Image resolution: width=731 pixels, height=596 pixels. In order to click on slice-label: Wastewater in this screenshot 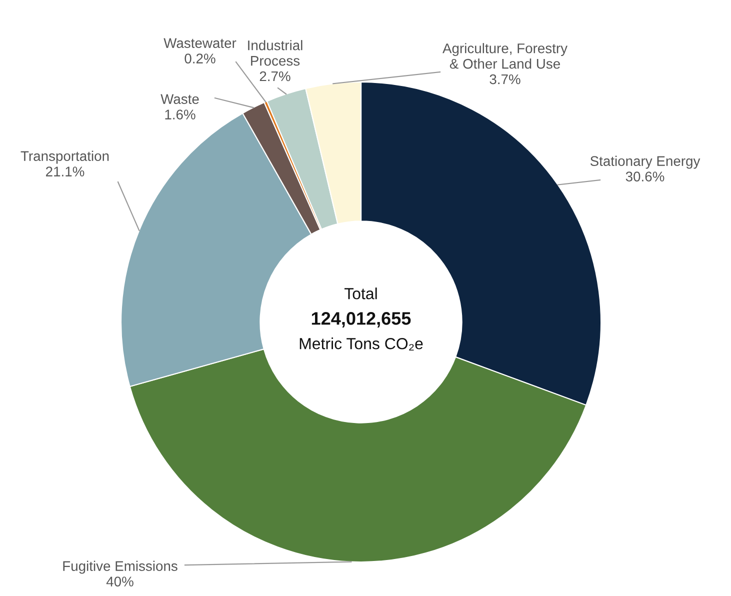, I will do `click(200, 43)`.